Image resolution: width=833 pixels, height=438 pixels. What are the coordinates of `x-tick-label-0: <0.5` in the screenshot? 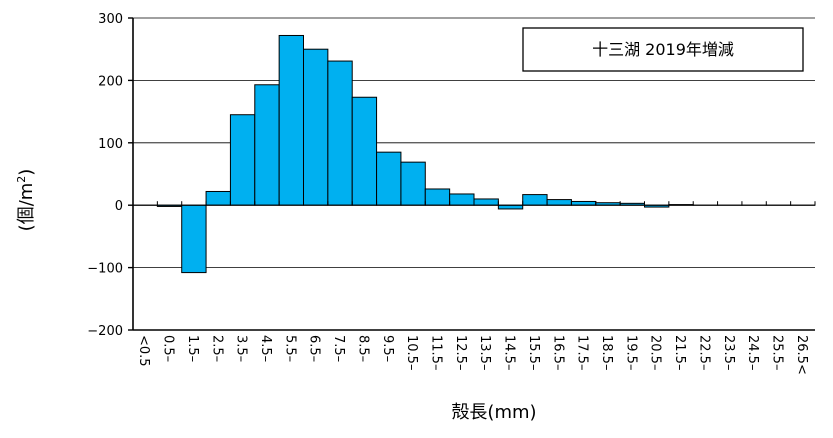 It's located at (143, 351).